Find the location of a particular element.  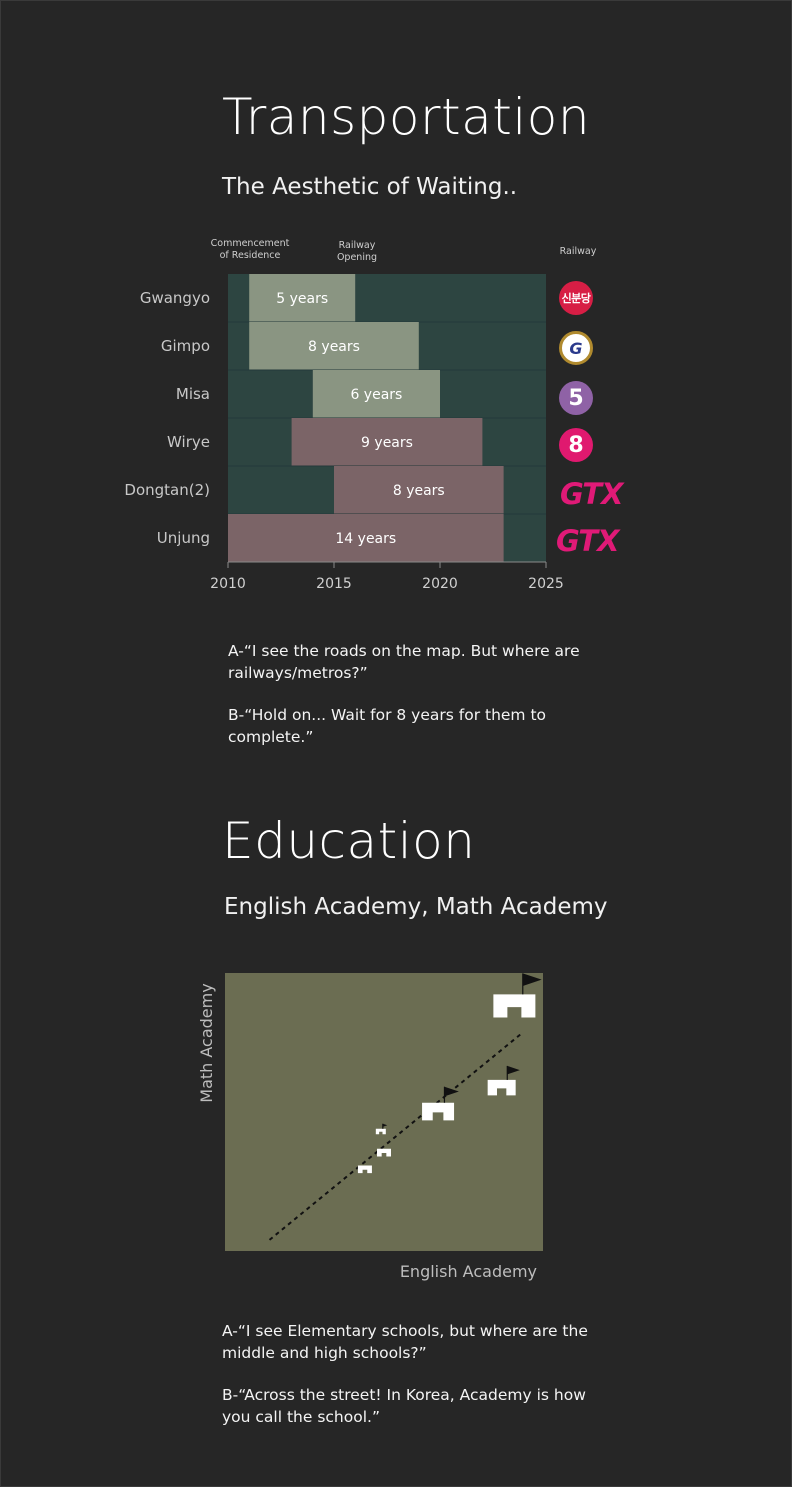

x-tick-label: 2015 is located at coordinates (334, 584).